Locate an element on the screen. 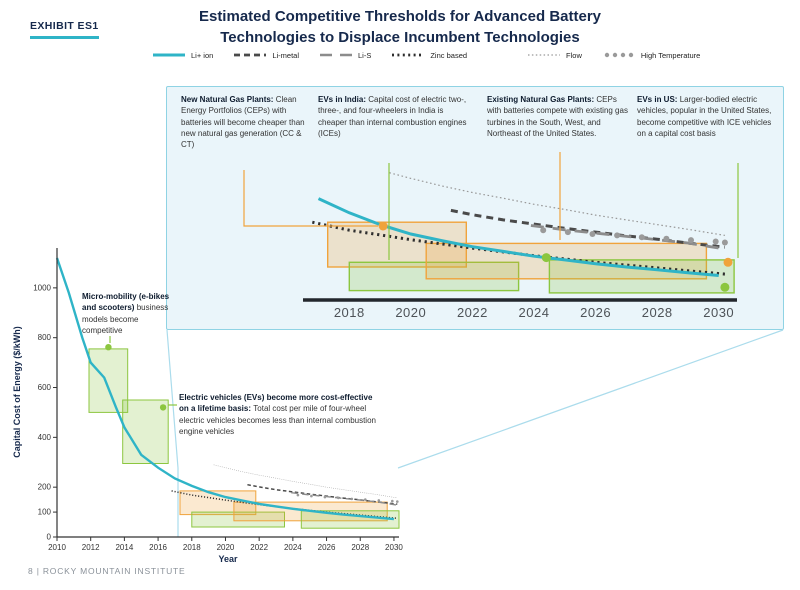  legend-label: Li+ ion is located at coordinates (202, 55).